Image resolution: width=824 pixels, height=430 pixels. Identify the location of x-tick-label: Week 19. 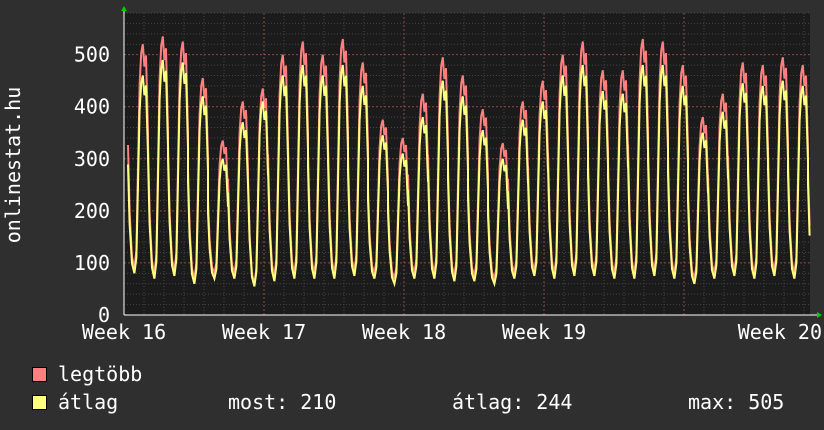
(544, 332).